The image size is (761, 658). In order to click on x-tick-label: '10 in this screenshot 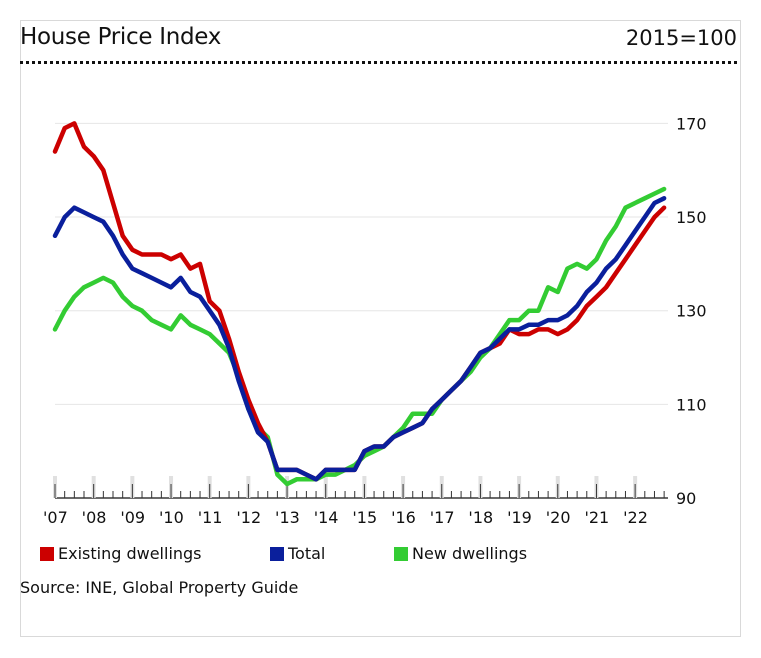, I will do `click(171, 517)`.